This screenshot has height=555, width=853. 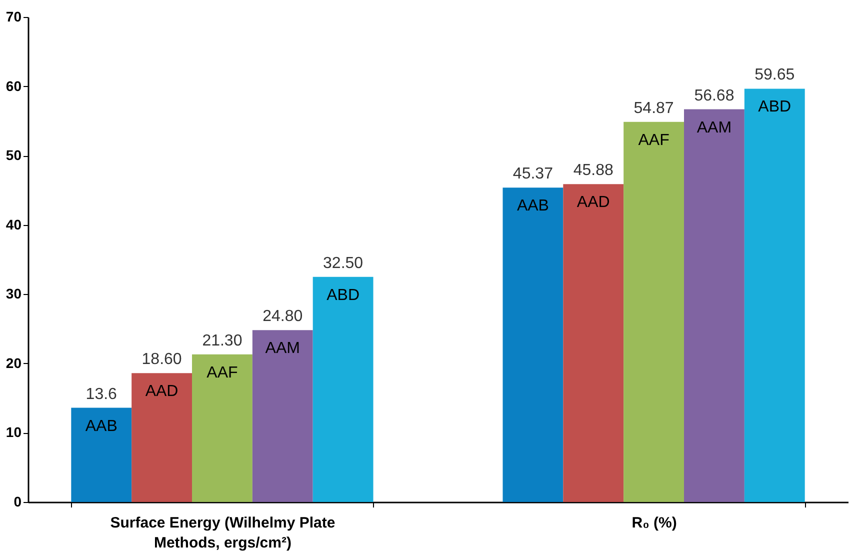 What do you see at coordinates (282, 317) in the screenshot?
I see `data-label: 24.80` at bounding box center [282, 317].